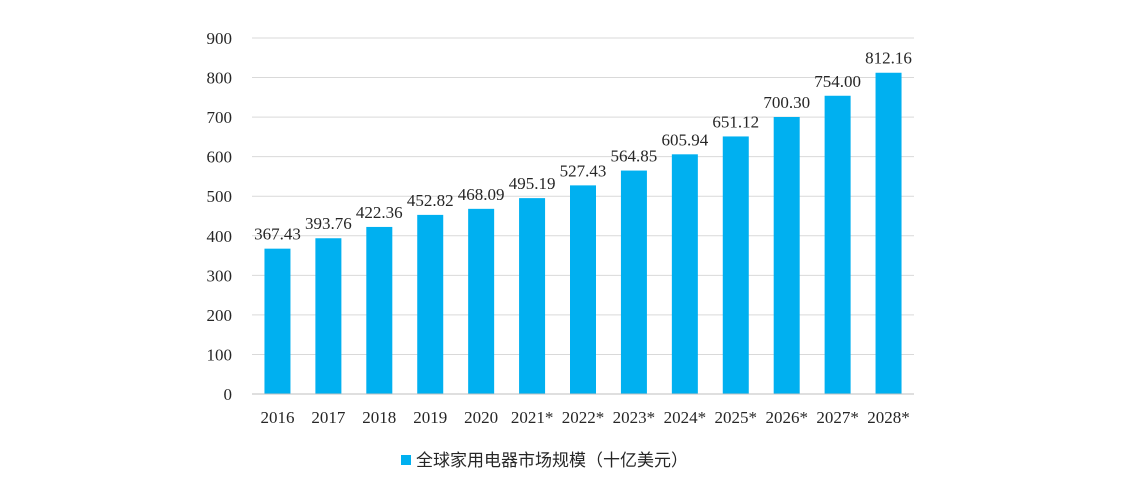 This screenshot has width=1134, height=488. I want to click on data-label: 812.16, so click(888, 58).